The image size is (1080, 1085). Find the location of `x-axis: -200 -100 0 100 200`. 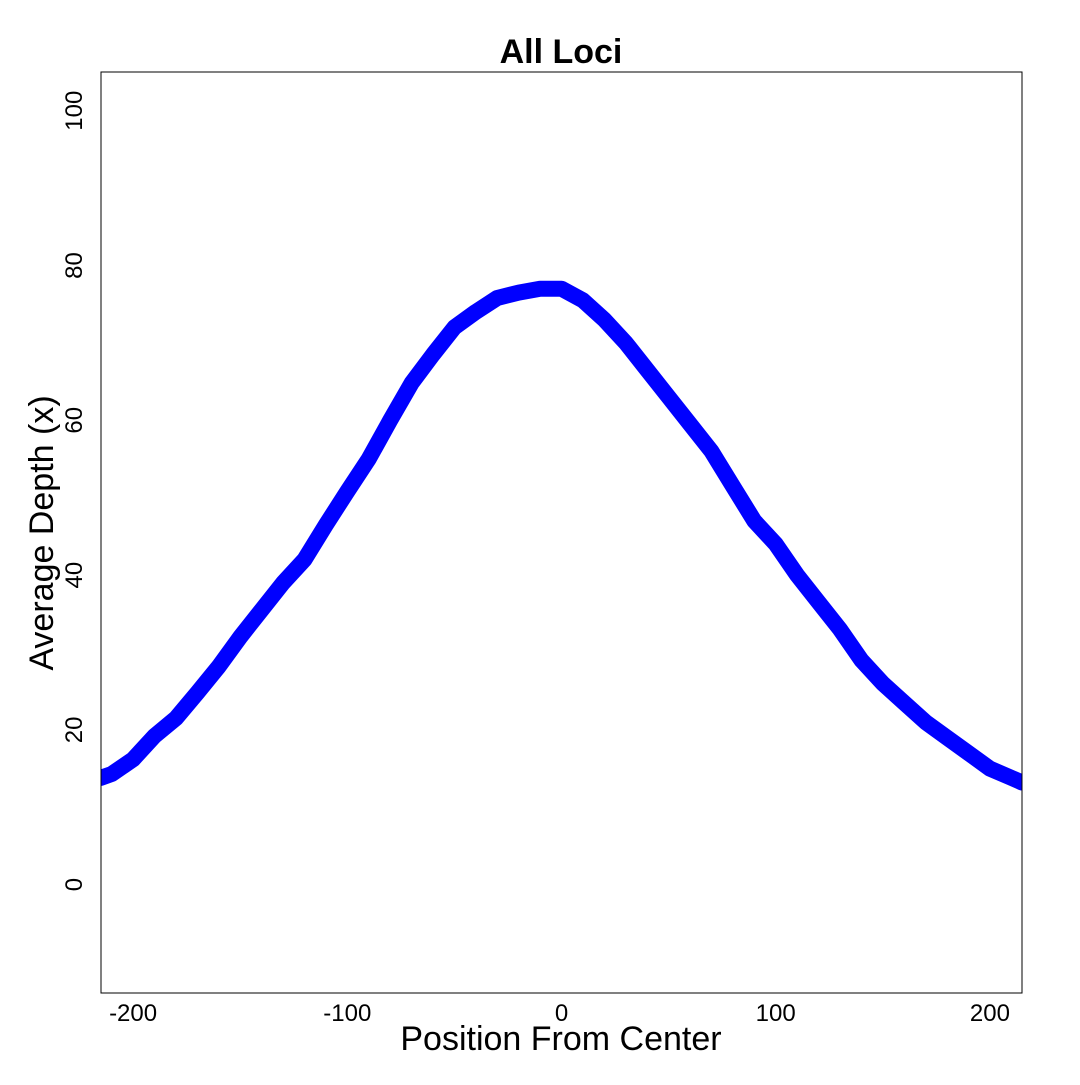

x-axis: -200 -100 0 100 200 is located at coordinates (559, 1013).